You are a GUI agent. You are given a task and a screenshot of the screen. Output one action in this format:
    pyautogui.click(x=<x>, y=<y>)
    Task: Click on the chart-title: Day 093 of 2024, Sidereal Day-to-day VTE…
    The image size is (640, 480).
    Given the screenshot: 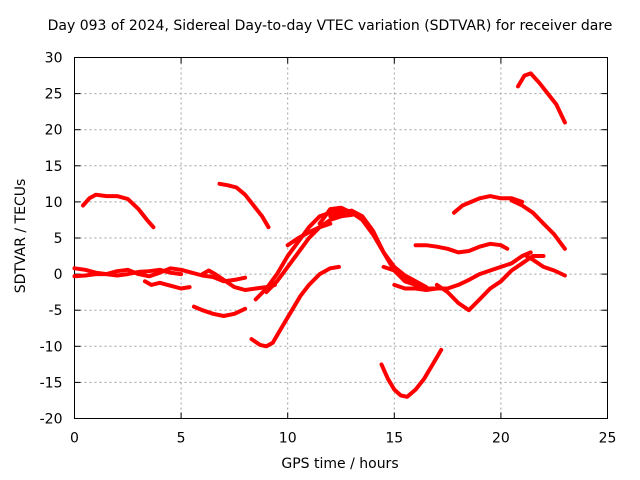 What is the action you would take?
    pyautogui.click(x=330, y=26)
    